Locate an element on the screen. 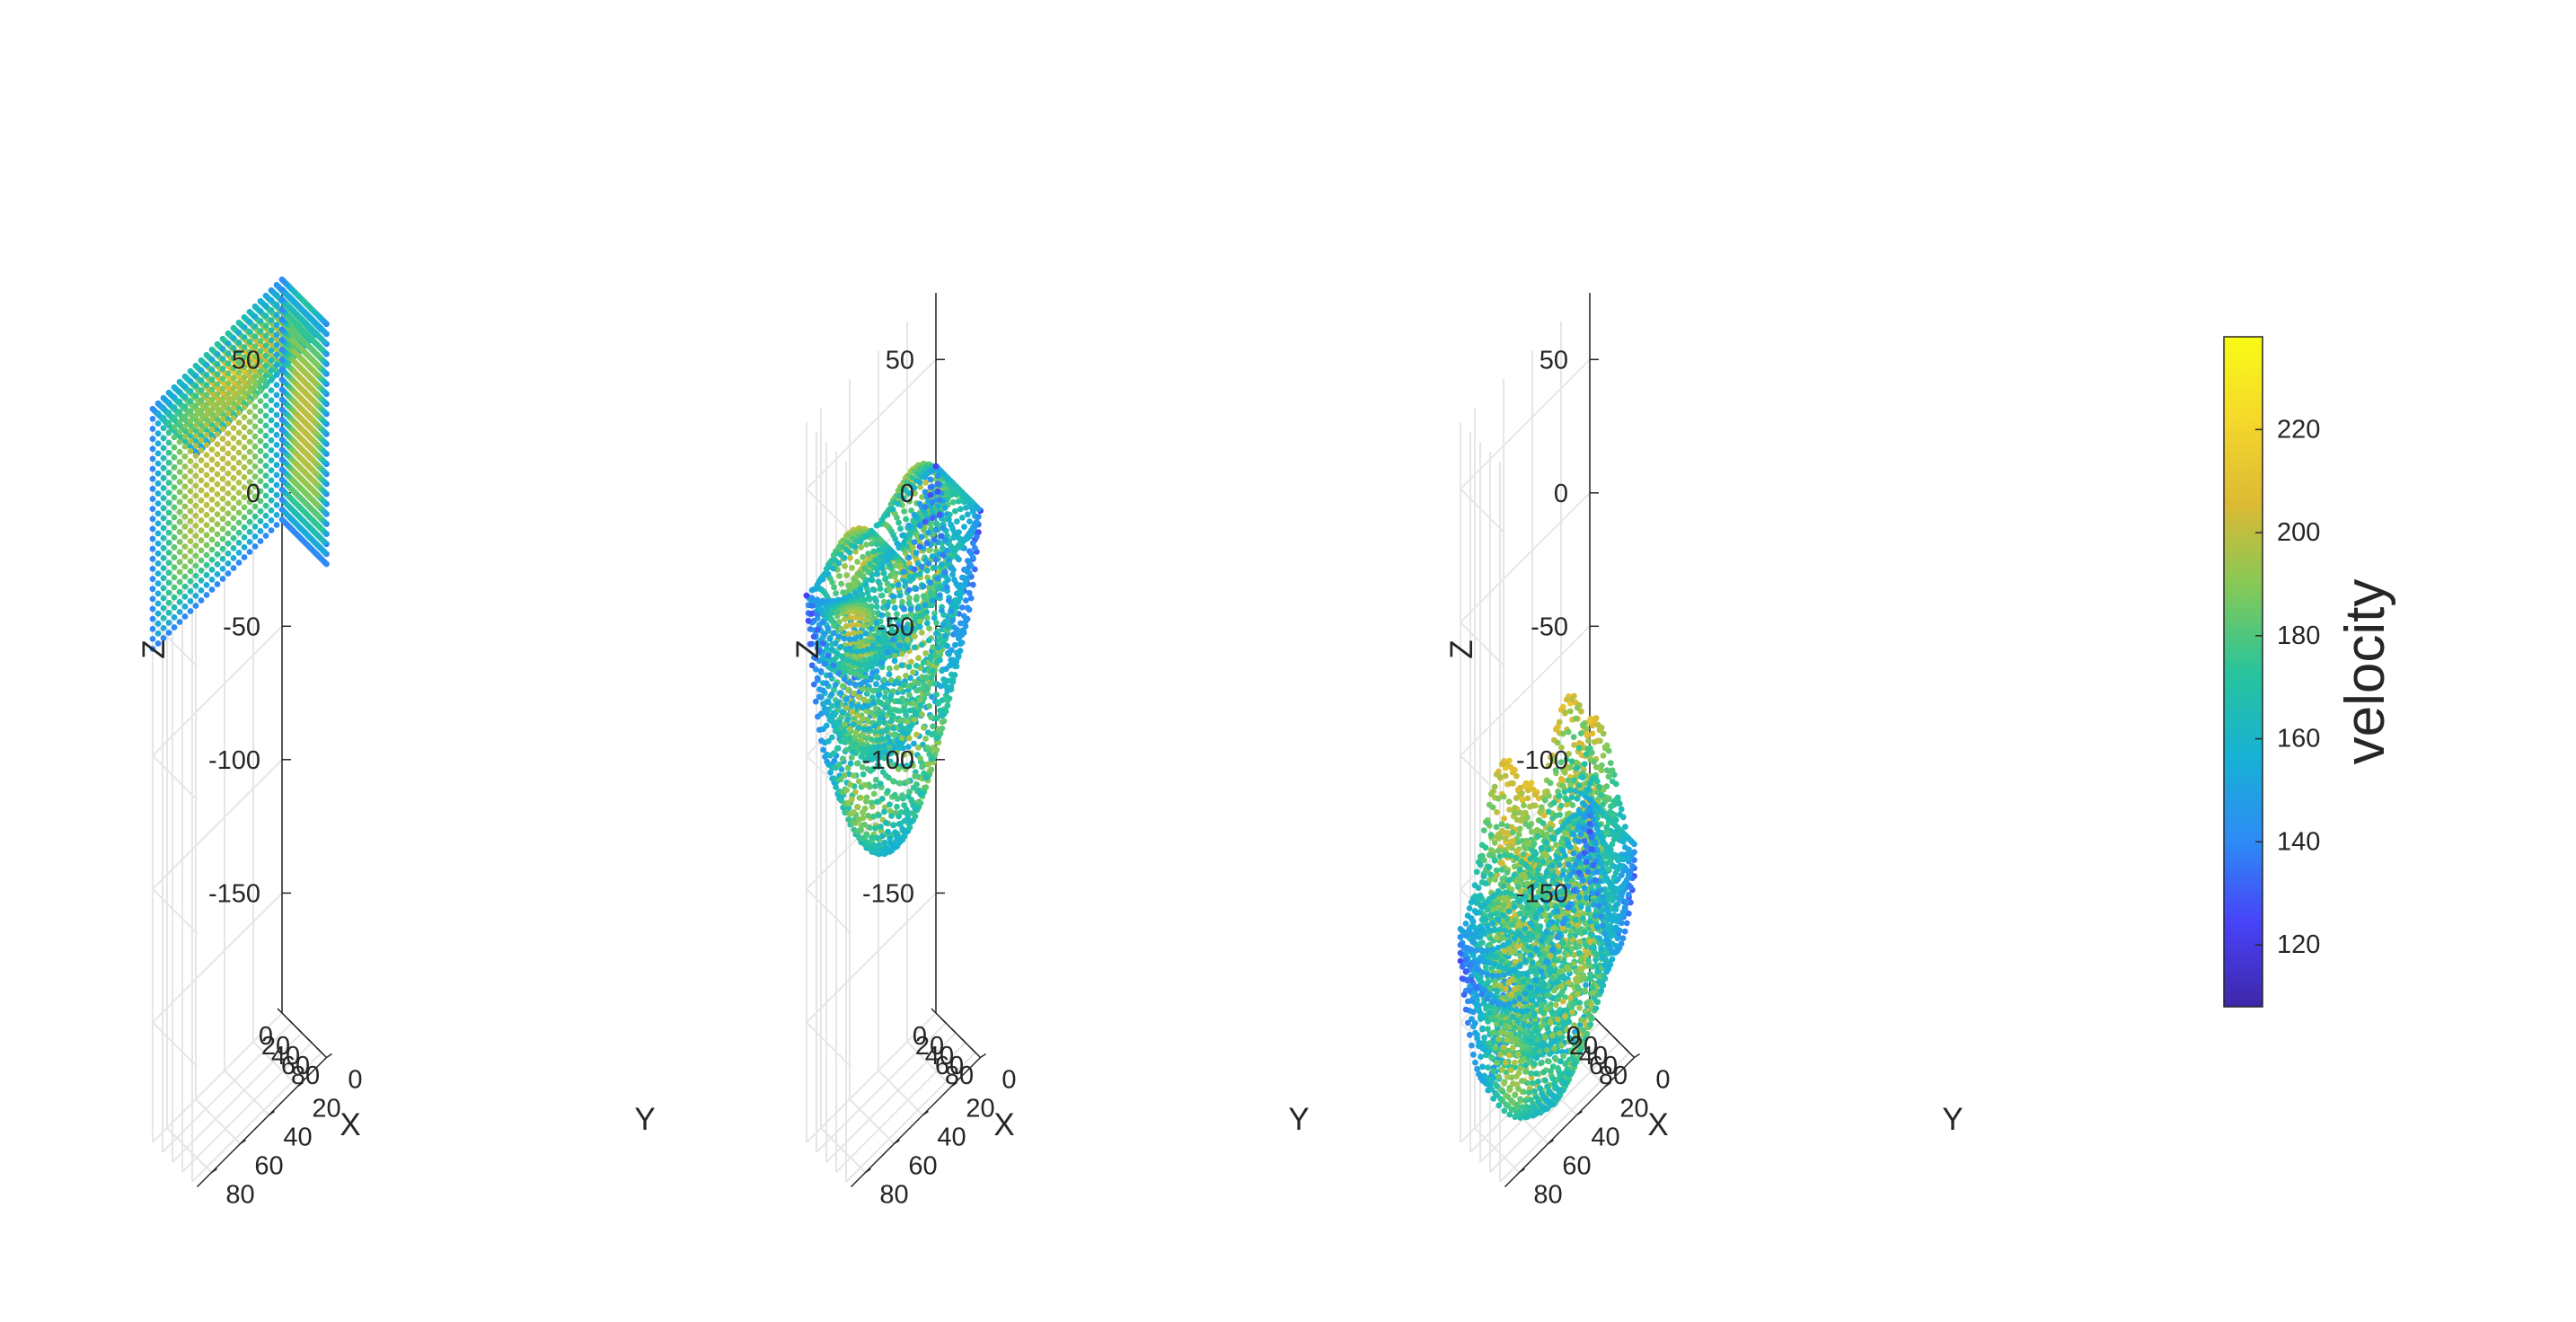  z-axis-label: Z is located at coordinates (154, 648).